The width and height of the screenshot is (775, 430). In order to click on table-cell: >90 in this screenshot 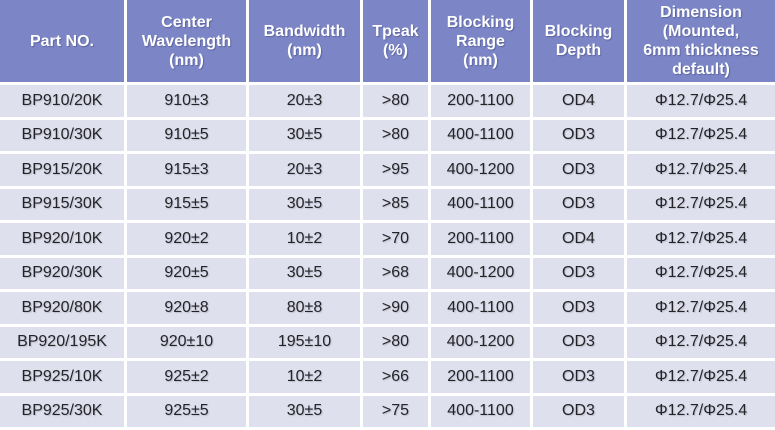, I will do `click(395, 308)`.